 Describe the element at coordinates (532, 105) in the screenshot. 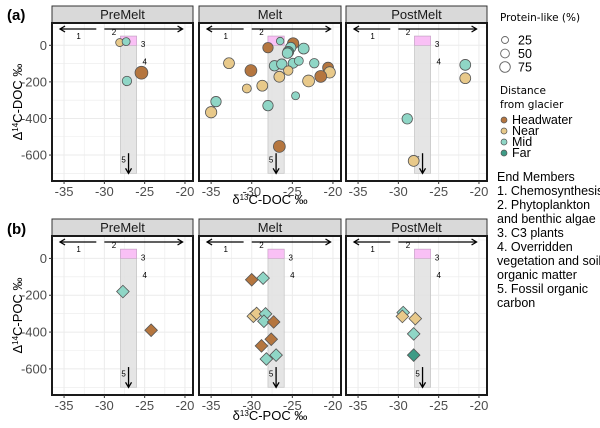

I see `legend-distance-title-2: from glacier` at that location.